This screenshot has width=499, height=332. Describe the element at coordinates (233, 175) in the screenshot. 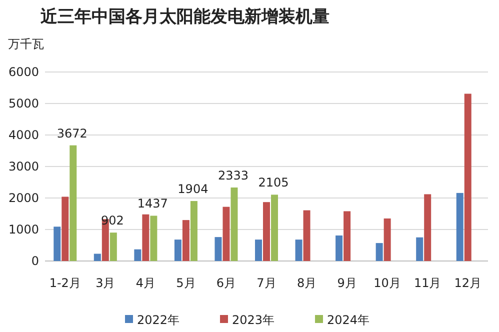

I see `data-label: 2333` at that location.